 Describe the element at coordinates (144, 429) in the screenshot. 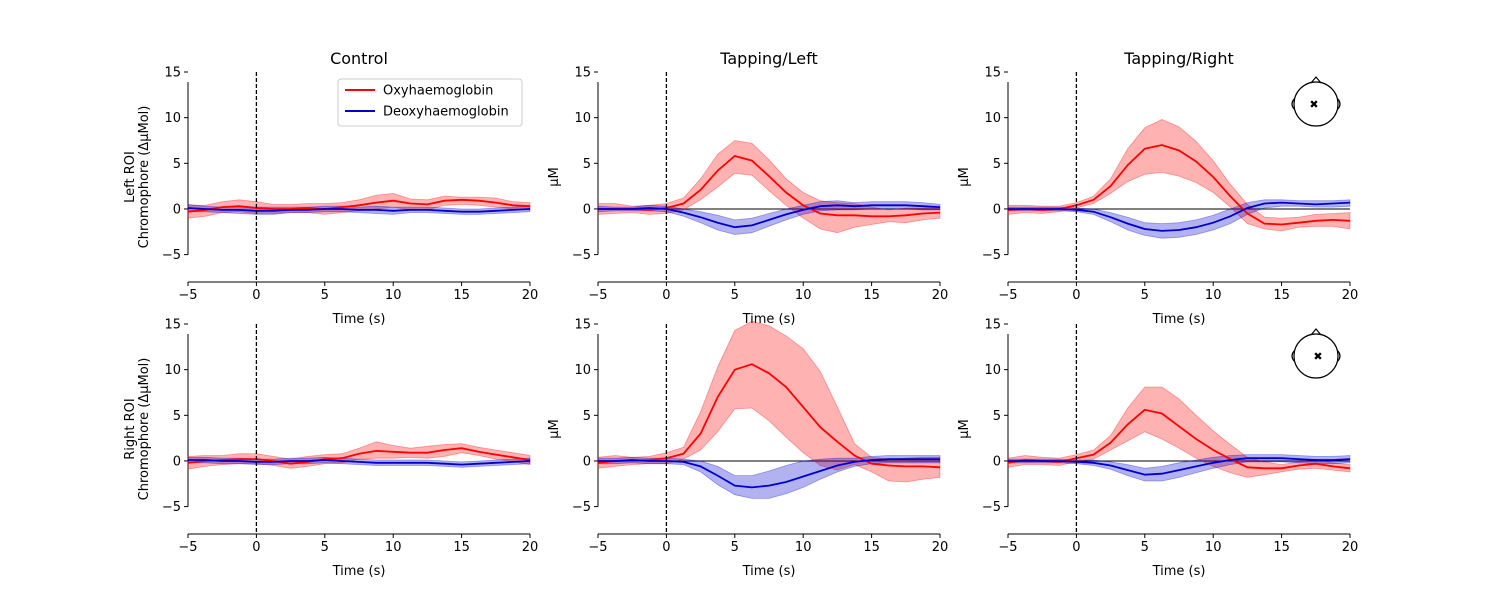

I see `y-axis-label: Chromophore (ΔμMol)` at that location.